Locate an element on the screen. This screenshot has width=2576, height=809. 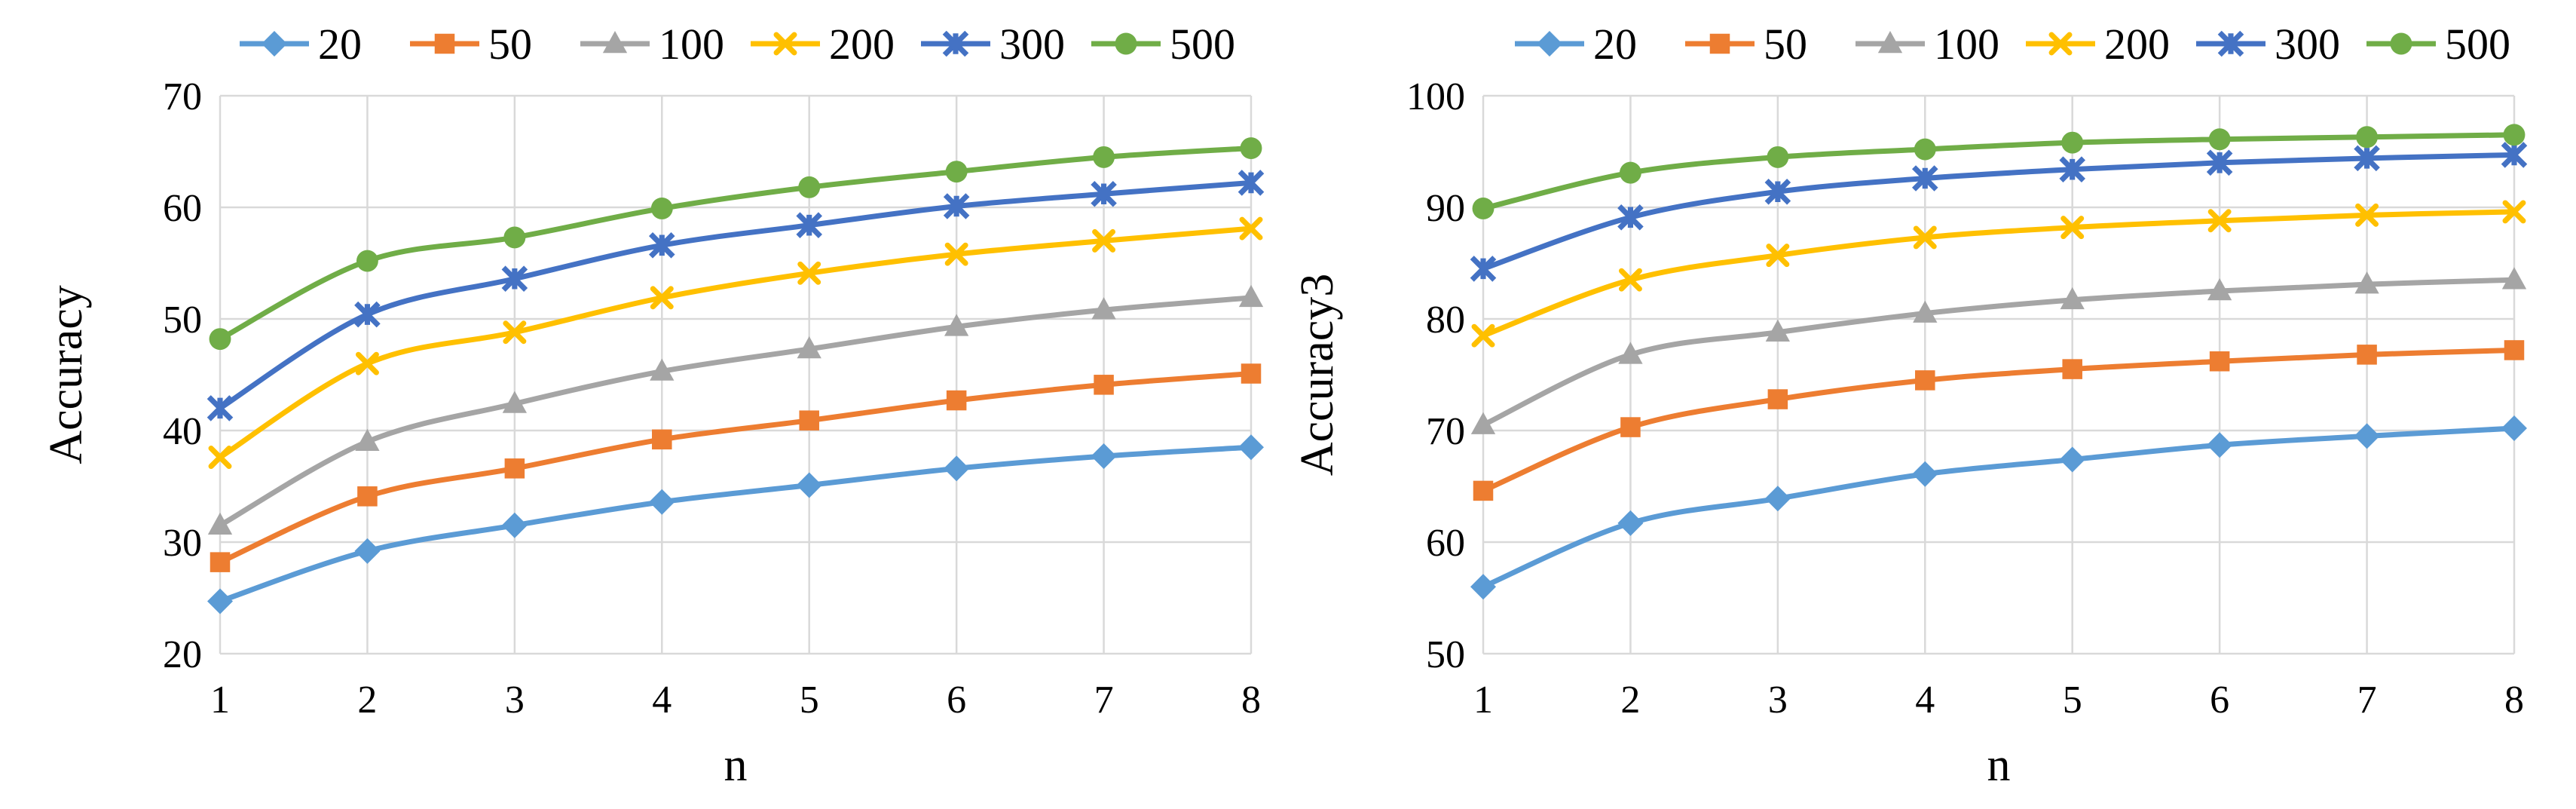
x-tick-label: 2 is located at coordinates (367, 701).